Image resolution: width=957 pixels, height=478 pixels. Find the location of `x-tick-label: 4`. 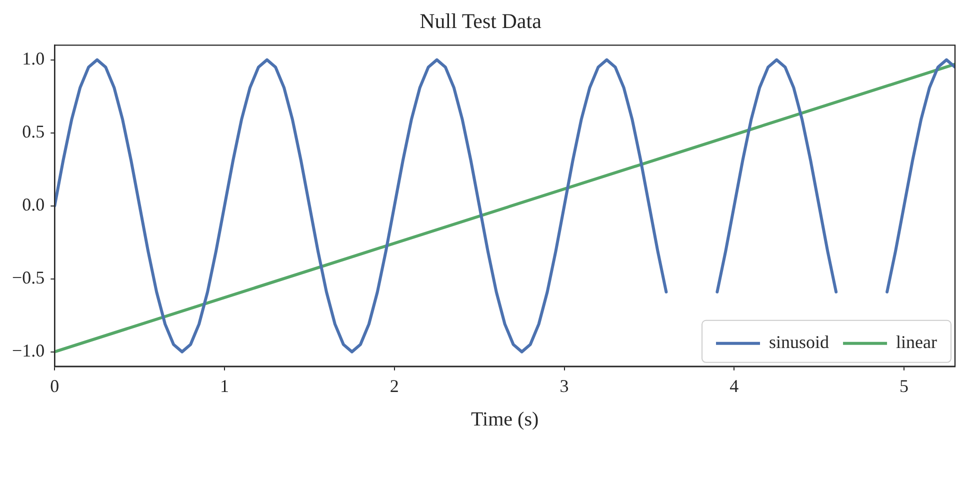

x-tick-label: 4 is located at coordinates (734, 386).